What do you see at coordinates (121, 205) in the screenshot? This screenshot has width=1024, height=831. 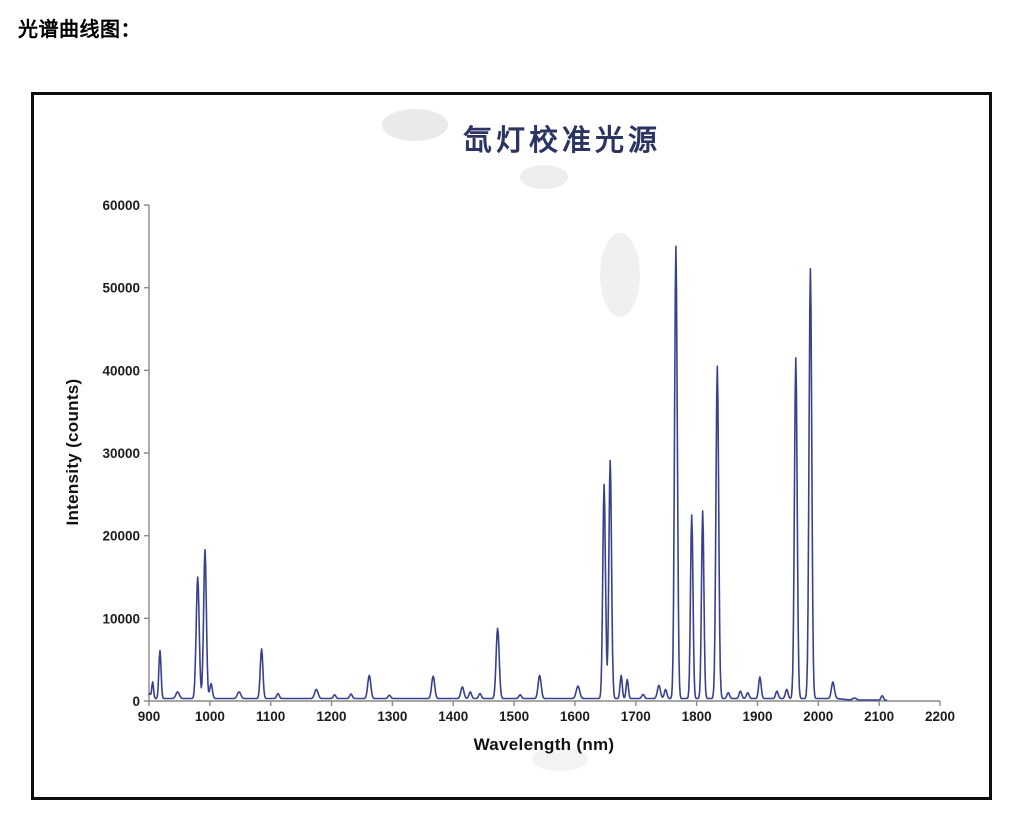 I see `svg-text: 60000` at bounding box center [121, 205].